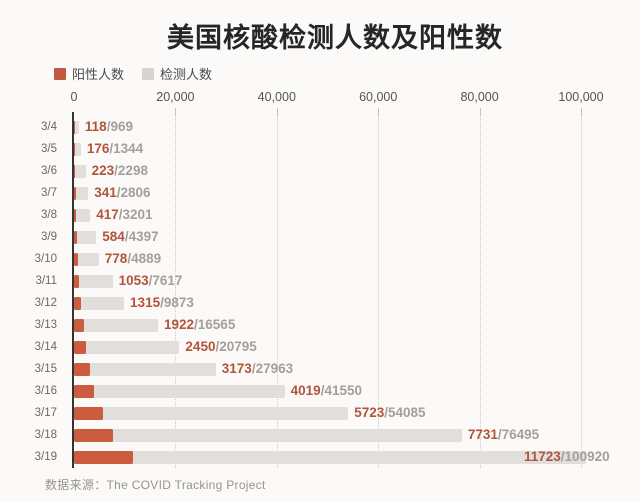  Describe the element at coordinates (581, 97) in the screenshot. I see `x-tick-label: 100,000` at that location.